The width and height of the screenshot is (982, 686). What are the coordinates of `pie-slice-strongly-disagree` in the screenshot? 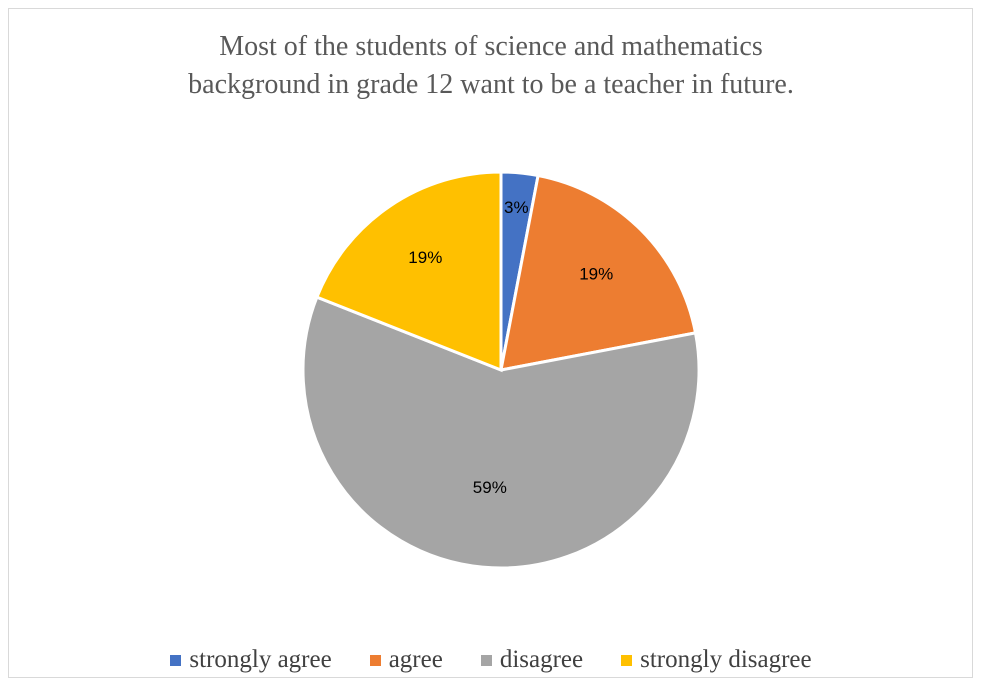 It's located at (408, 271).